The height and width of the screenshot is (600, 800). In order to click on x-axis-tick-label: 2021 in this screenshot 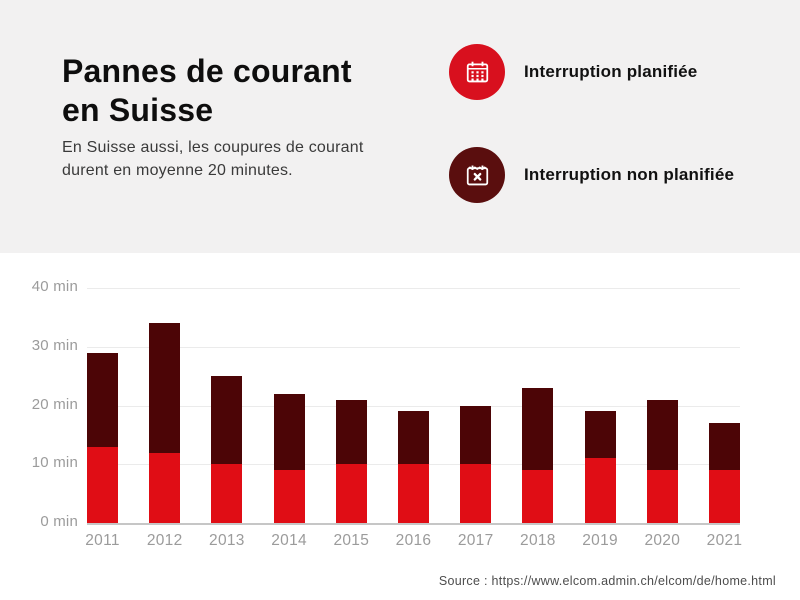, I will do `click(724, 540)`.